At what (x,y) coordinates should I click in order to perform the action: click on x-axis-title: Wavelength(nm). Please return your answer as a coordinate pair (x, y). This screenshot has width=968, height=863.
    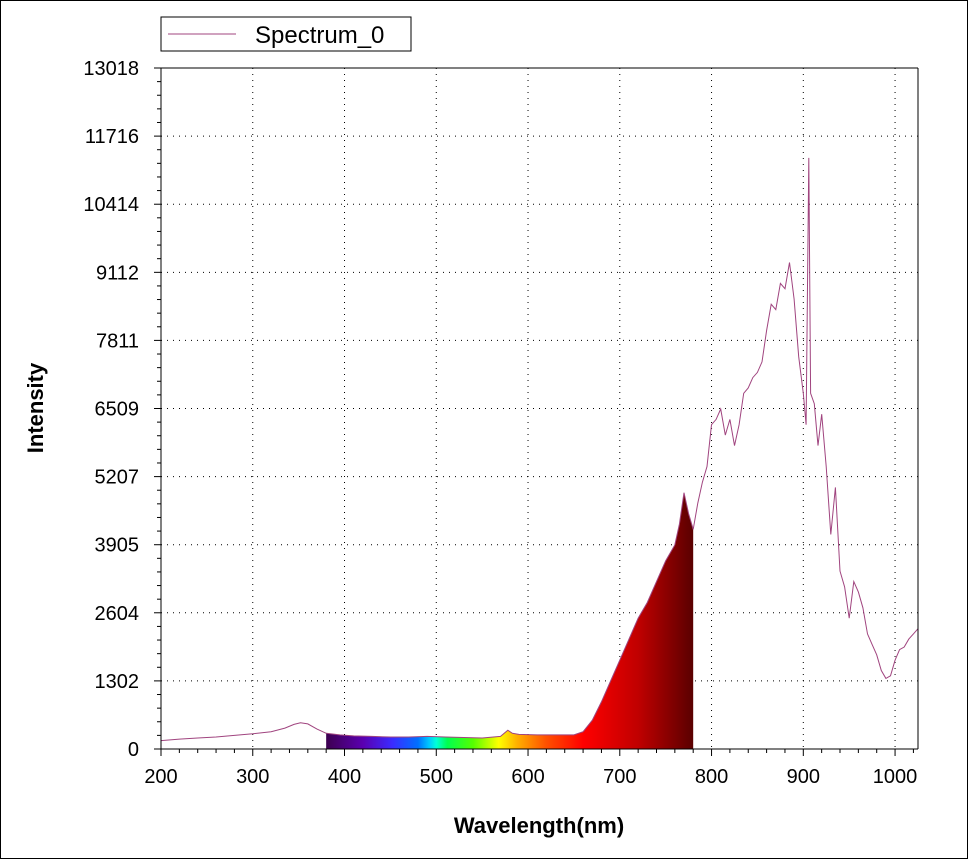
    Looking at the image, I should click on (539, 825).